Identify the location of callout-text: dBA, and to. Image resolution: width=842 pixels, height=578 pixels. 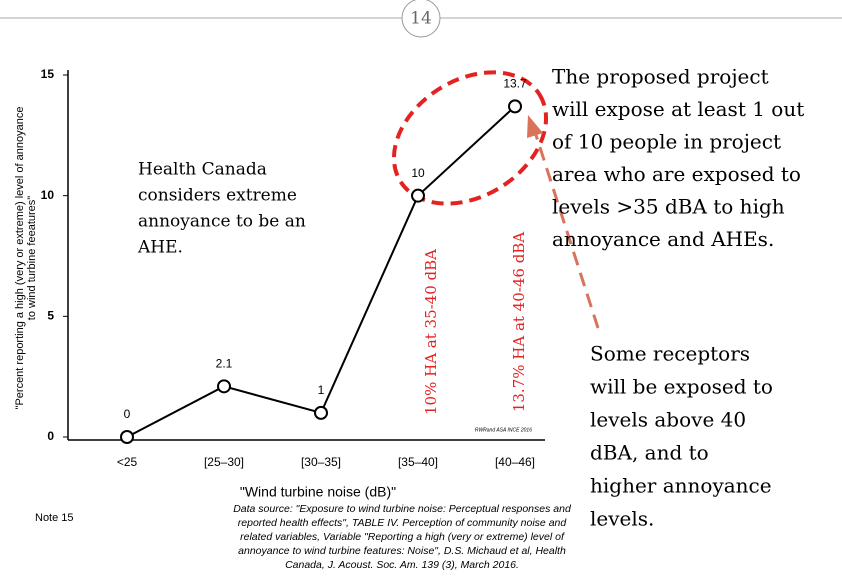
(649, 453).